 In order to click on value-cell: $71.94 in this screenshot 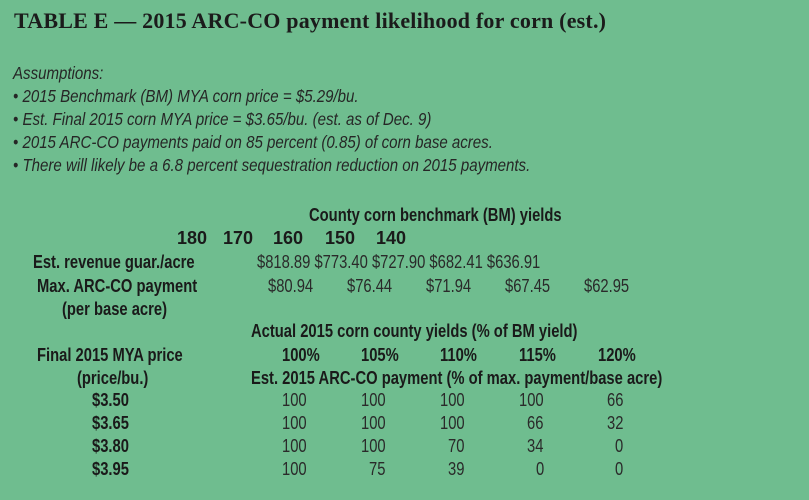, I will do `click(449, 286)`.